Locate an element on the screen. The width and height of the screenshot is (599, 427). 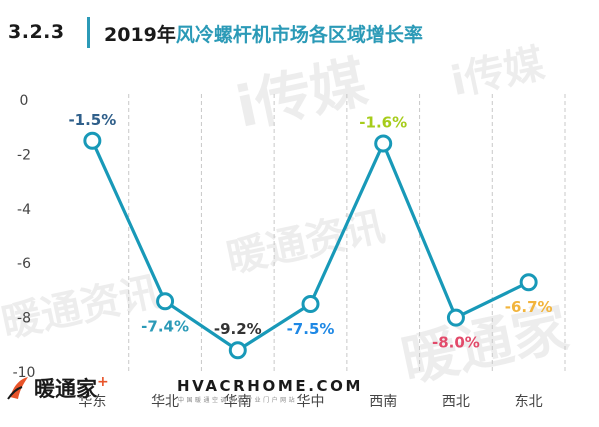
x-category-label: 华中 is located at coordinates (311, 402).